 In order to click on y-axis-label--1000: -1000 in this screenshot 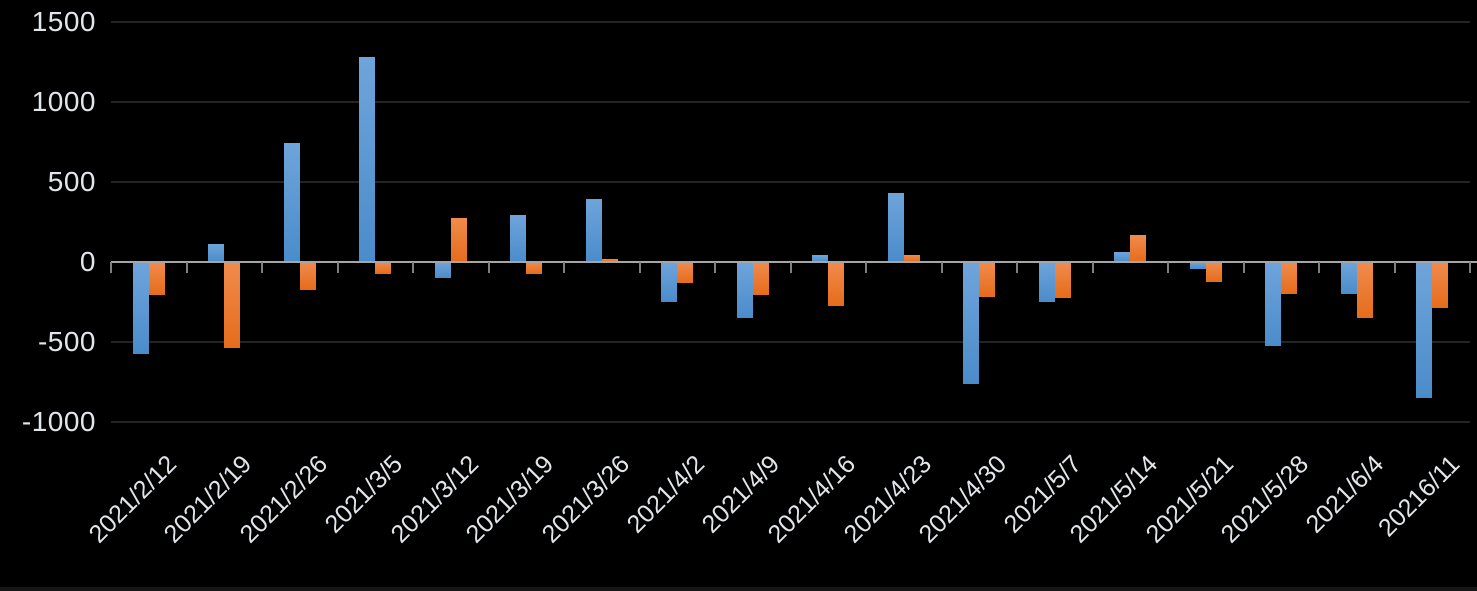, I will do `click(58, 421)`.